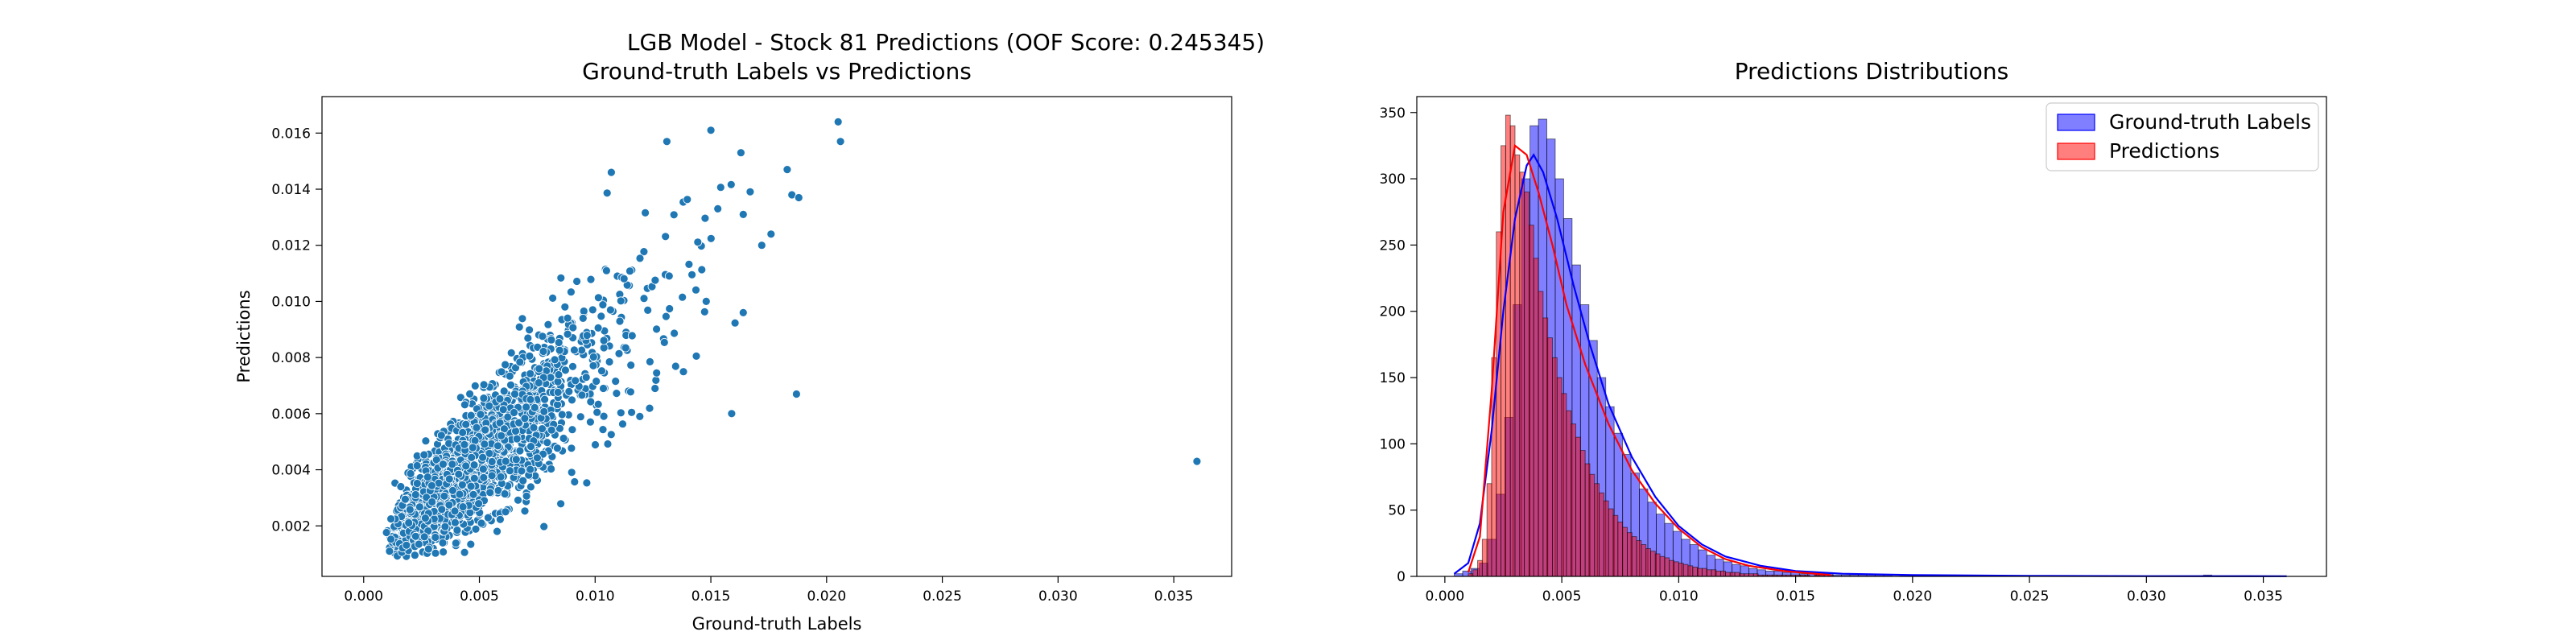 The height and width of the screenshot is (644, 2576). Describe the element at coordinates (1393, 444) in the screenshot. I see `hist-ytick-label: 100` at that location.